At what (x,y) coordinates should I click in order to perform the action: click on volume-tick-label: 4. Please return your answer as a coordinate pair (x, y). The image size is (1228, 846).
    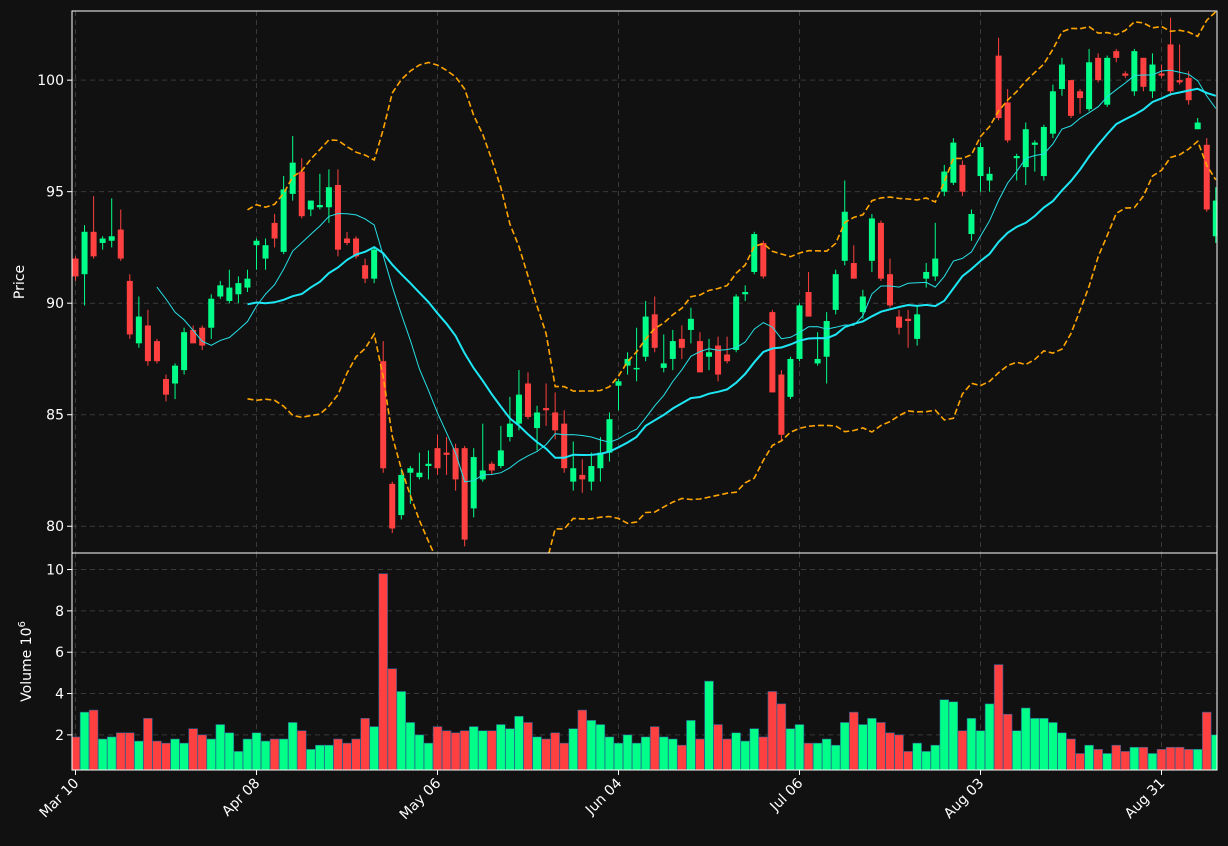
    Looking at the image, I should click on (59, 695).